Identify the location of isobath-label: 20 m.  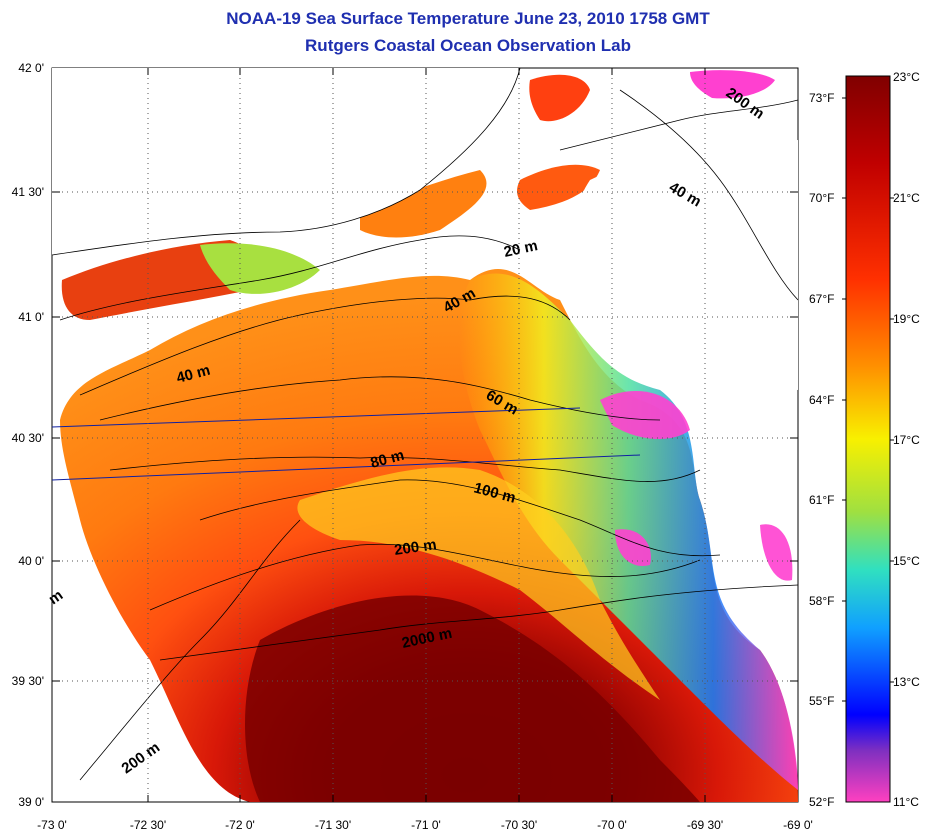
(520, 249).